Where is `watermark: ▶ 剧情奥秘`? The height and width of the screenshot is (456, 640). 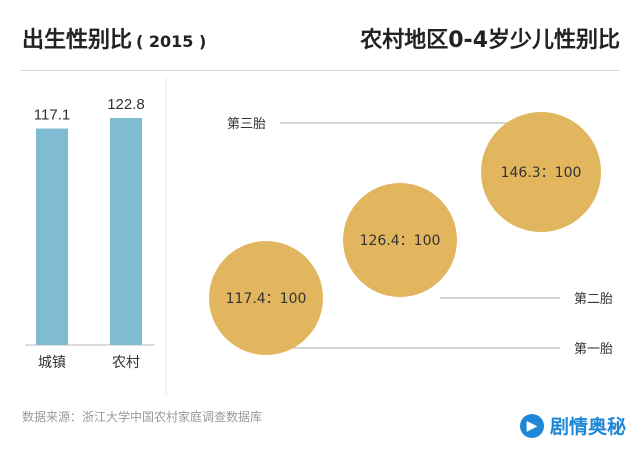
watermark: ▶ 剧情奥秘 is located at coordinates (572, 425).